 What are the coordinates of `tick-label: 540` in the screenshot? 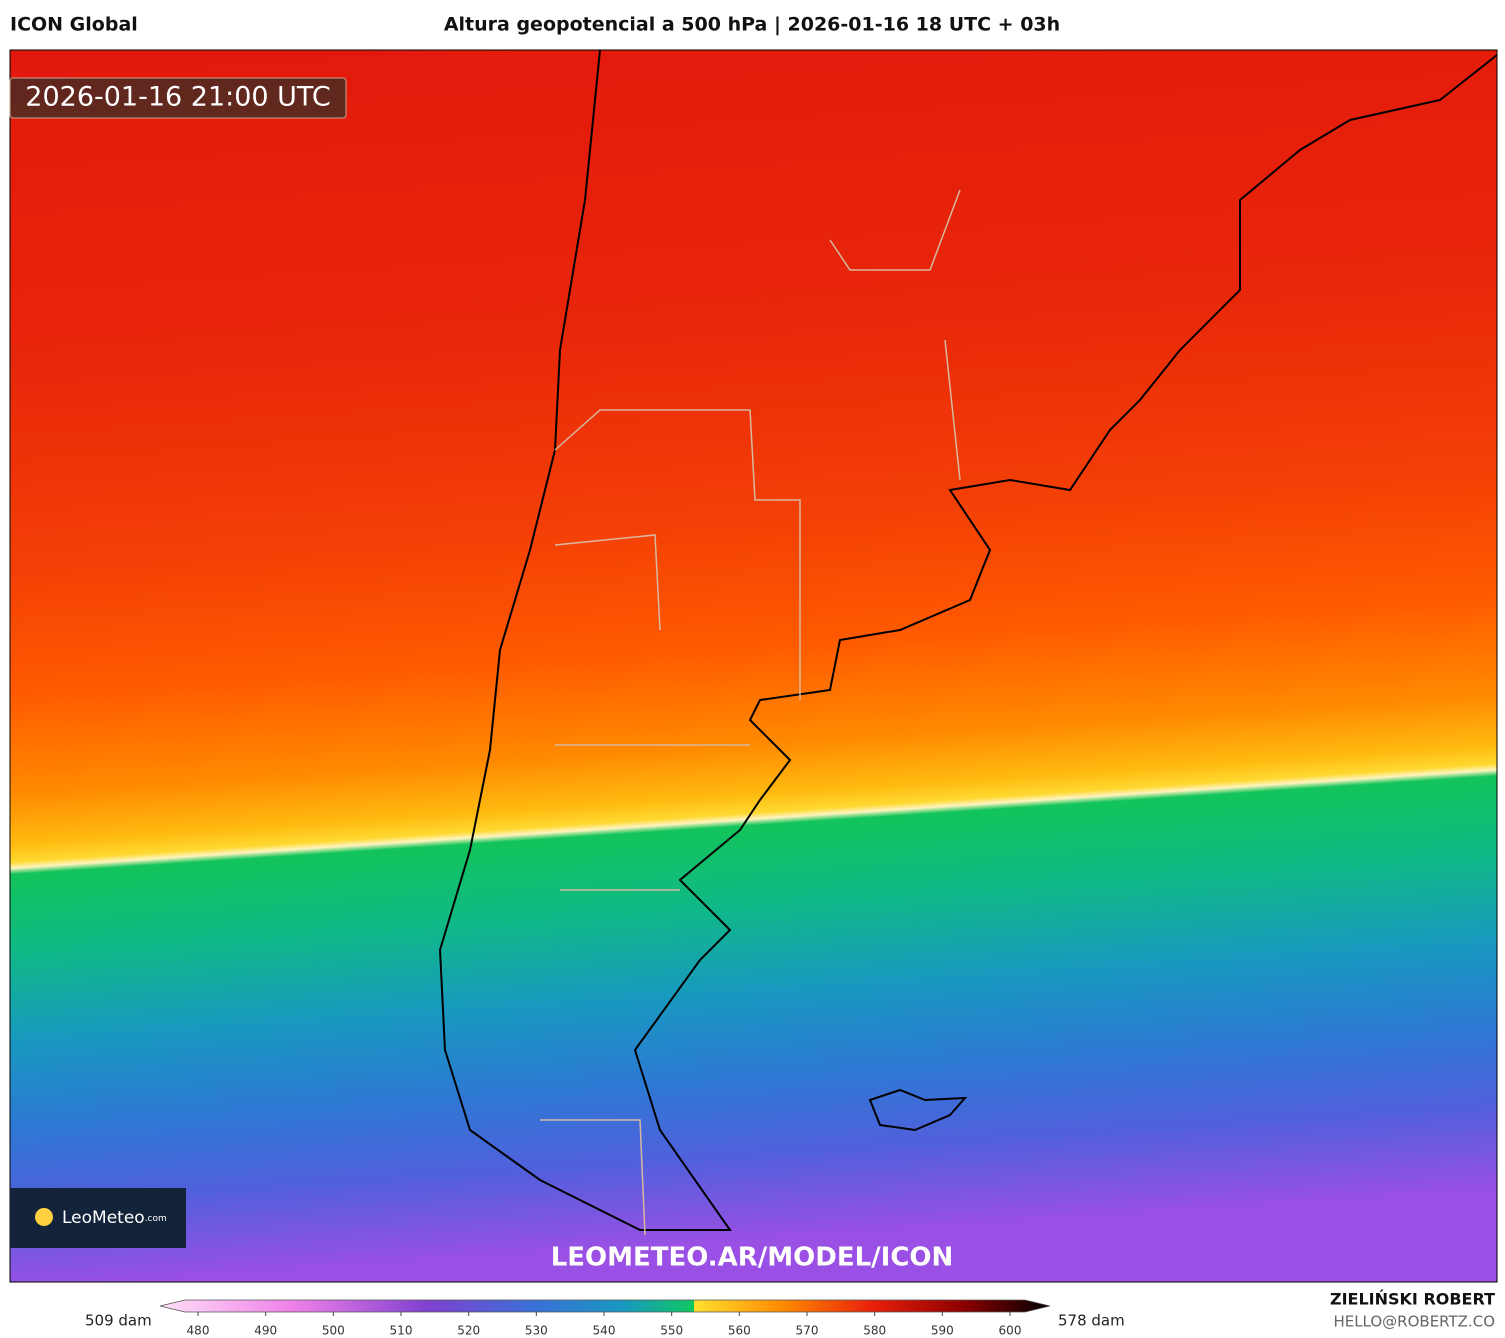 It's located at (604, 1331).